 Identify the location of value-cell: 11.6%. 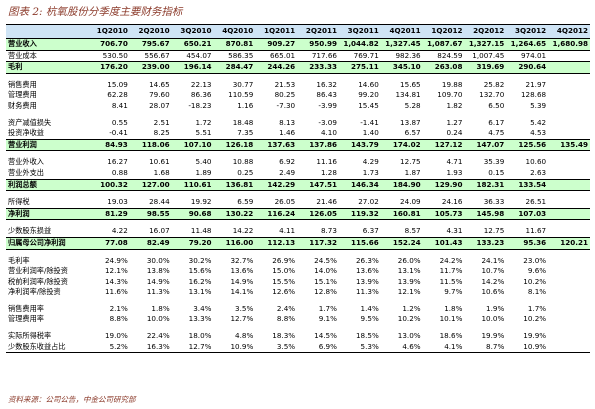
(116, 292).